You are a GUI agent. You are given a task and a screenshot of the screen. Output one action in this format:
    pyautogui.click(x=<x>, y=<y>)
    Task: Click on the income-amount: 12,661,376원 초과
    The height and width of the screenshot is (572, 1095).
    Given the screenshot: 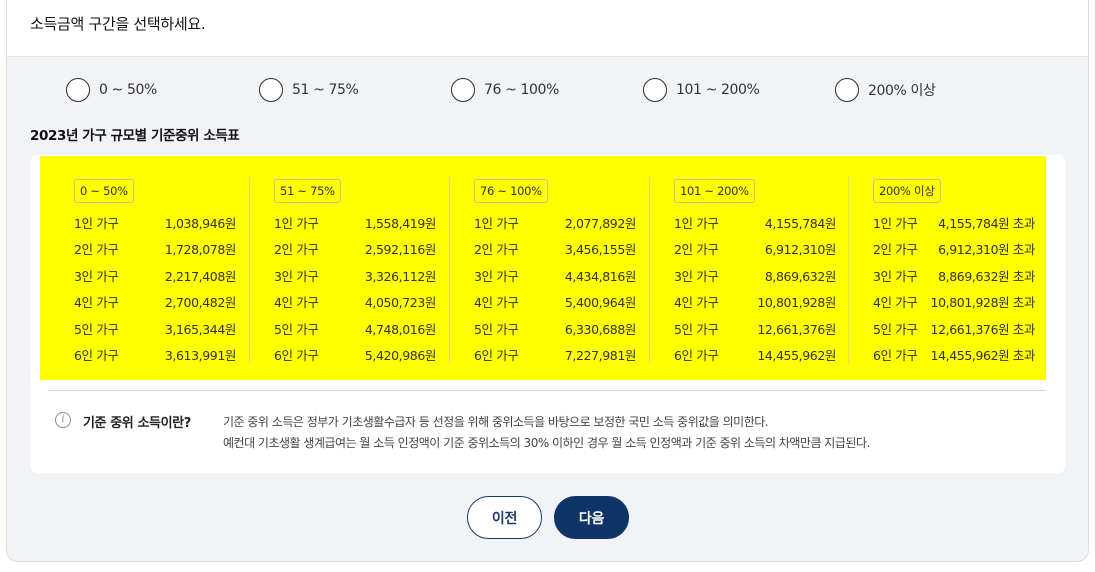 What is the action you would take?
    pyautogui.click(x=983, y=329)
    